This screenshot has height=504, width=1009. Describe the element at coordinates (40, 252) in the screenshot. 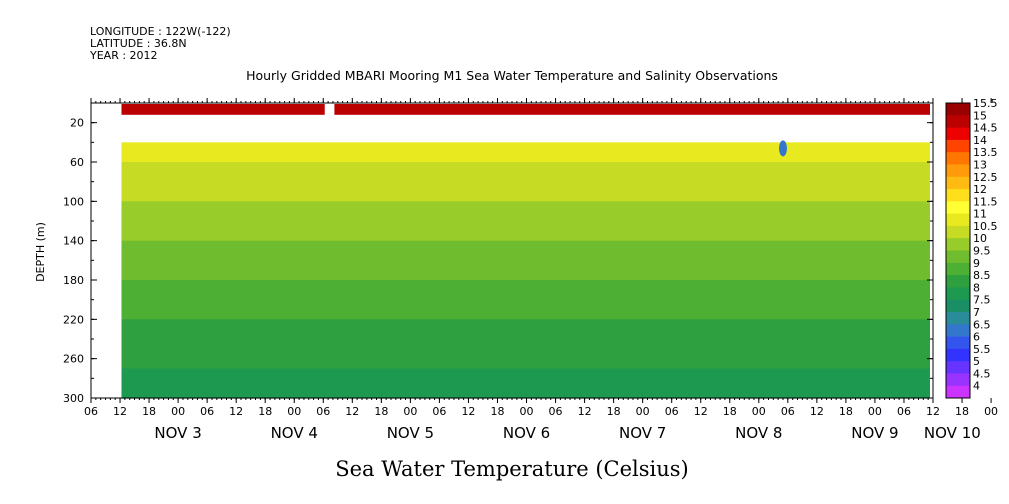

I see `y-axis-label: DEPTH (m)` at that location.